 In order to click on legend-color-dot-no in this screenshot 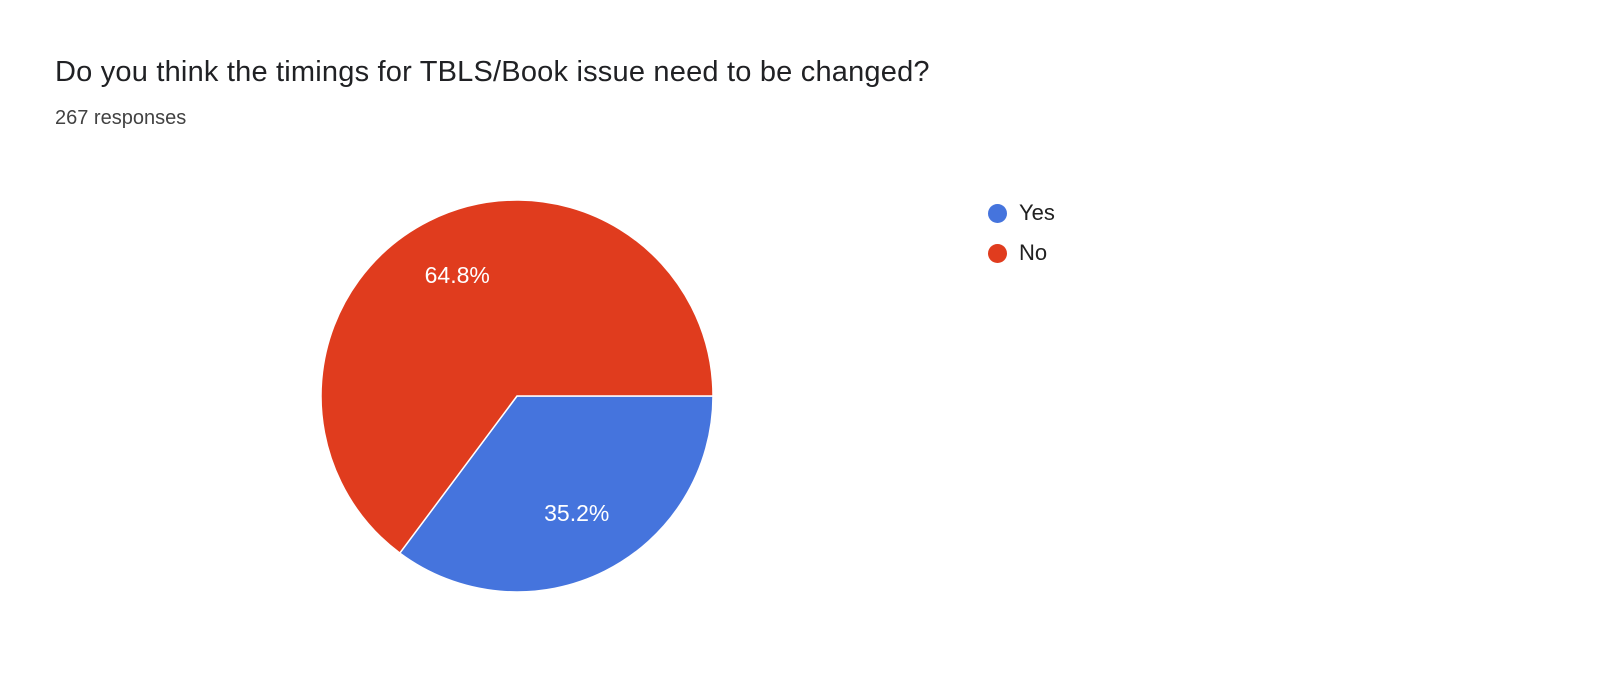, I will do `click(997, 253)`.